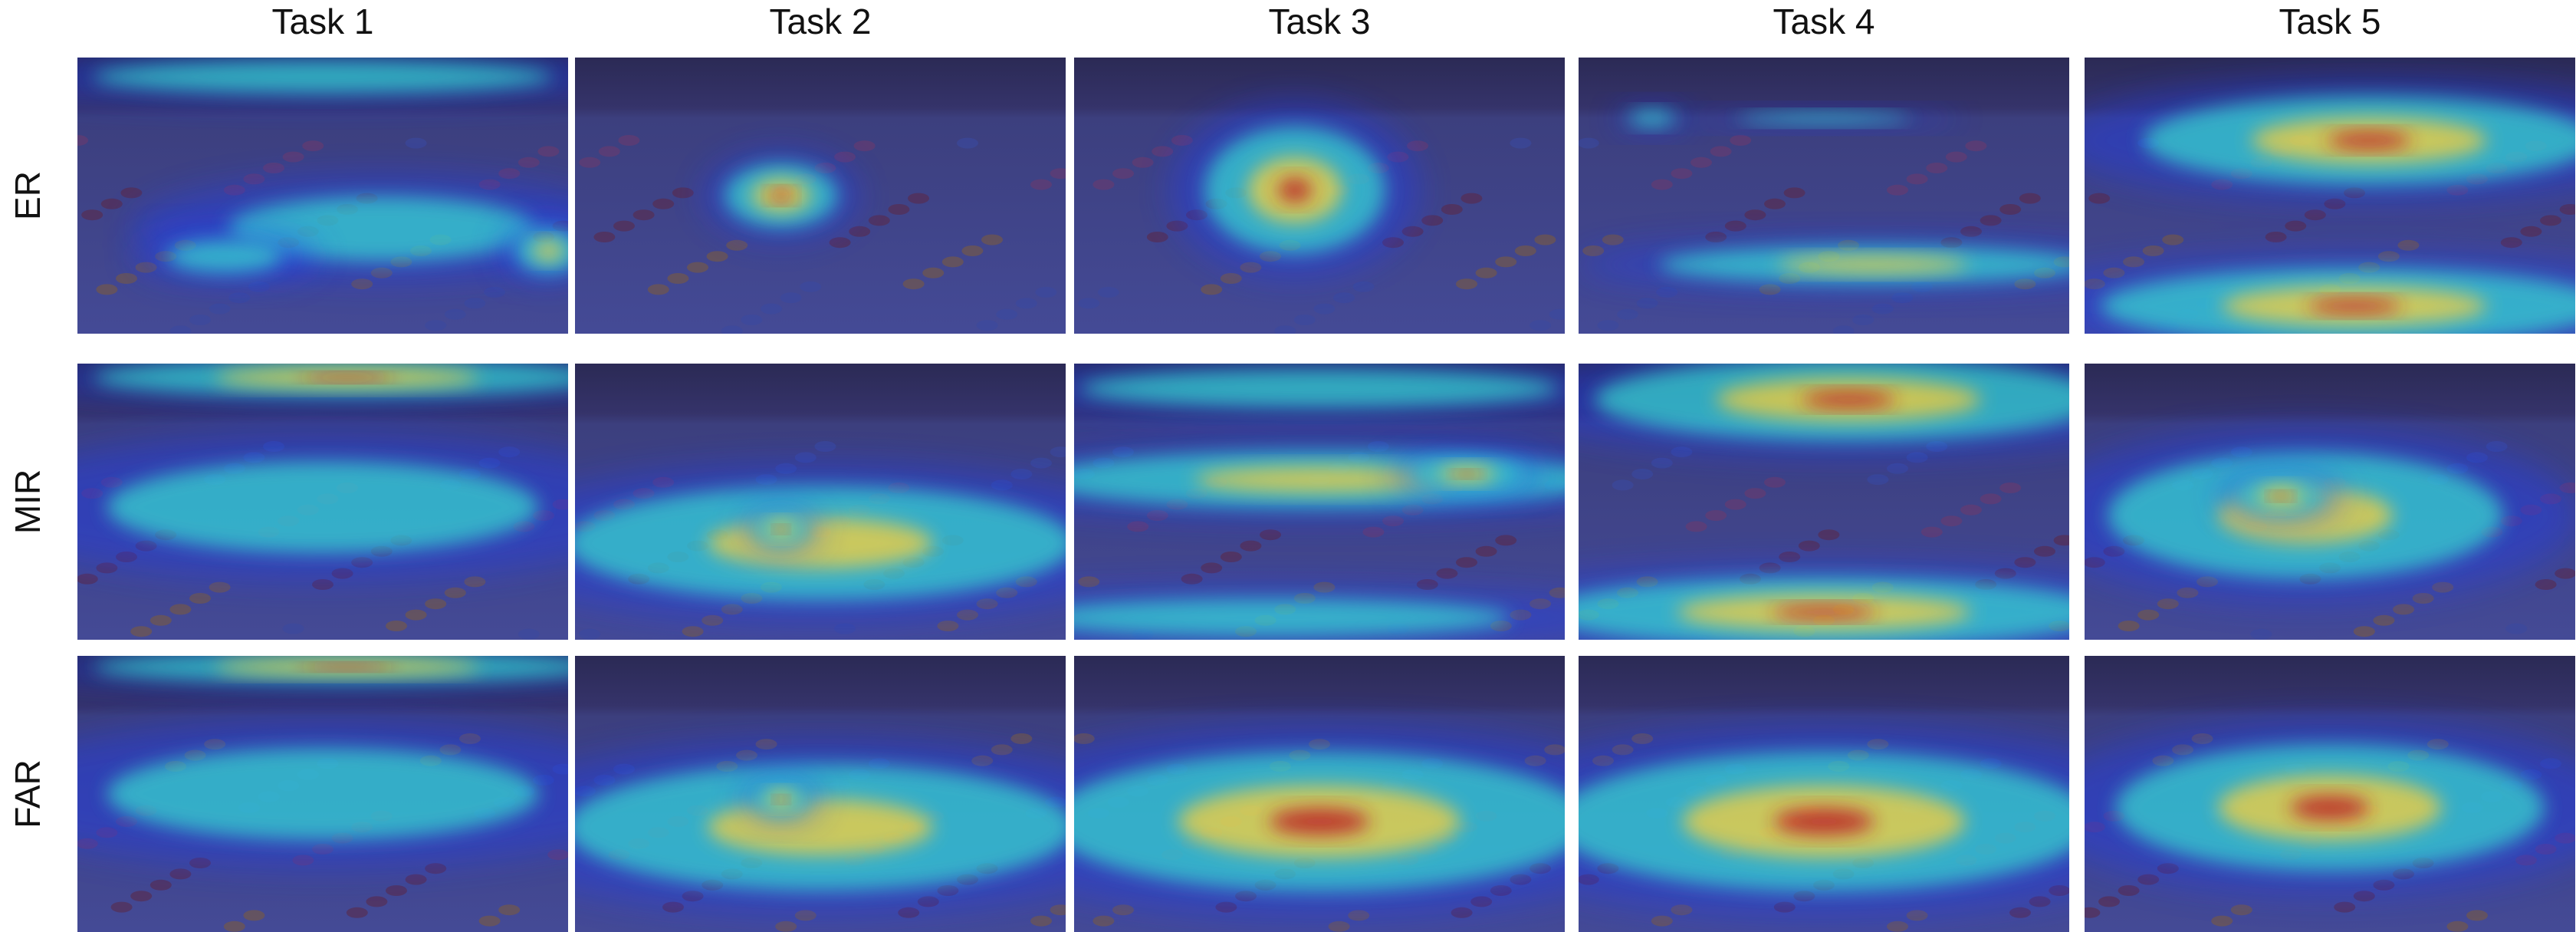 Image resolution: width=2576 pixels, height=932 pixels. I want to click on row-label: FAR, so click(28, 794).